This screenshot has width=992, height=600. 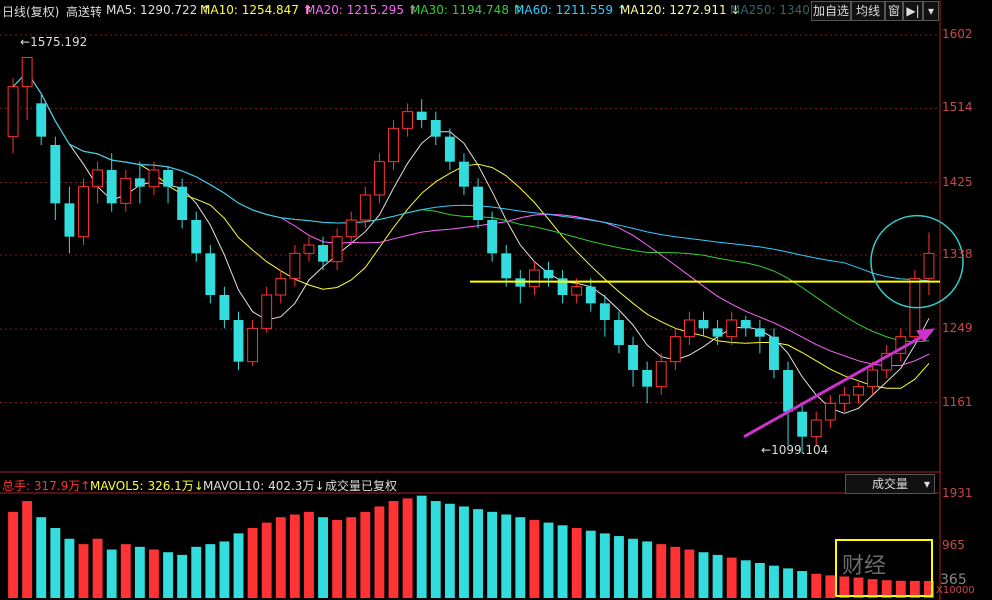 What do you see at coordinates (256, 10) in the screenshot?
I see `ma-item-1: MA10: 1254.847 ↑` at bounding box center [256, 10].